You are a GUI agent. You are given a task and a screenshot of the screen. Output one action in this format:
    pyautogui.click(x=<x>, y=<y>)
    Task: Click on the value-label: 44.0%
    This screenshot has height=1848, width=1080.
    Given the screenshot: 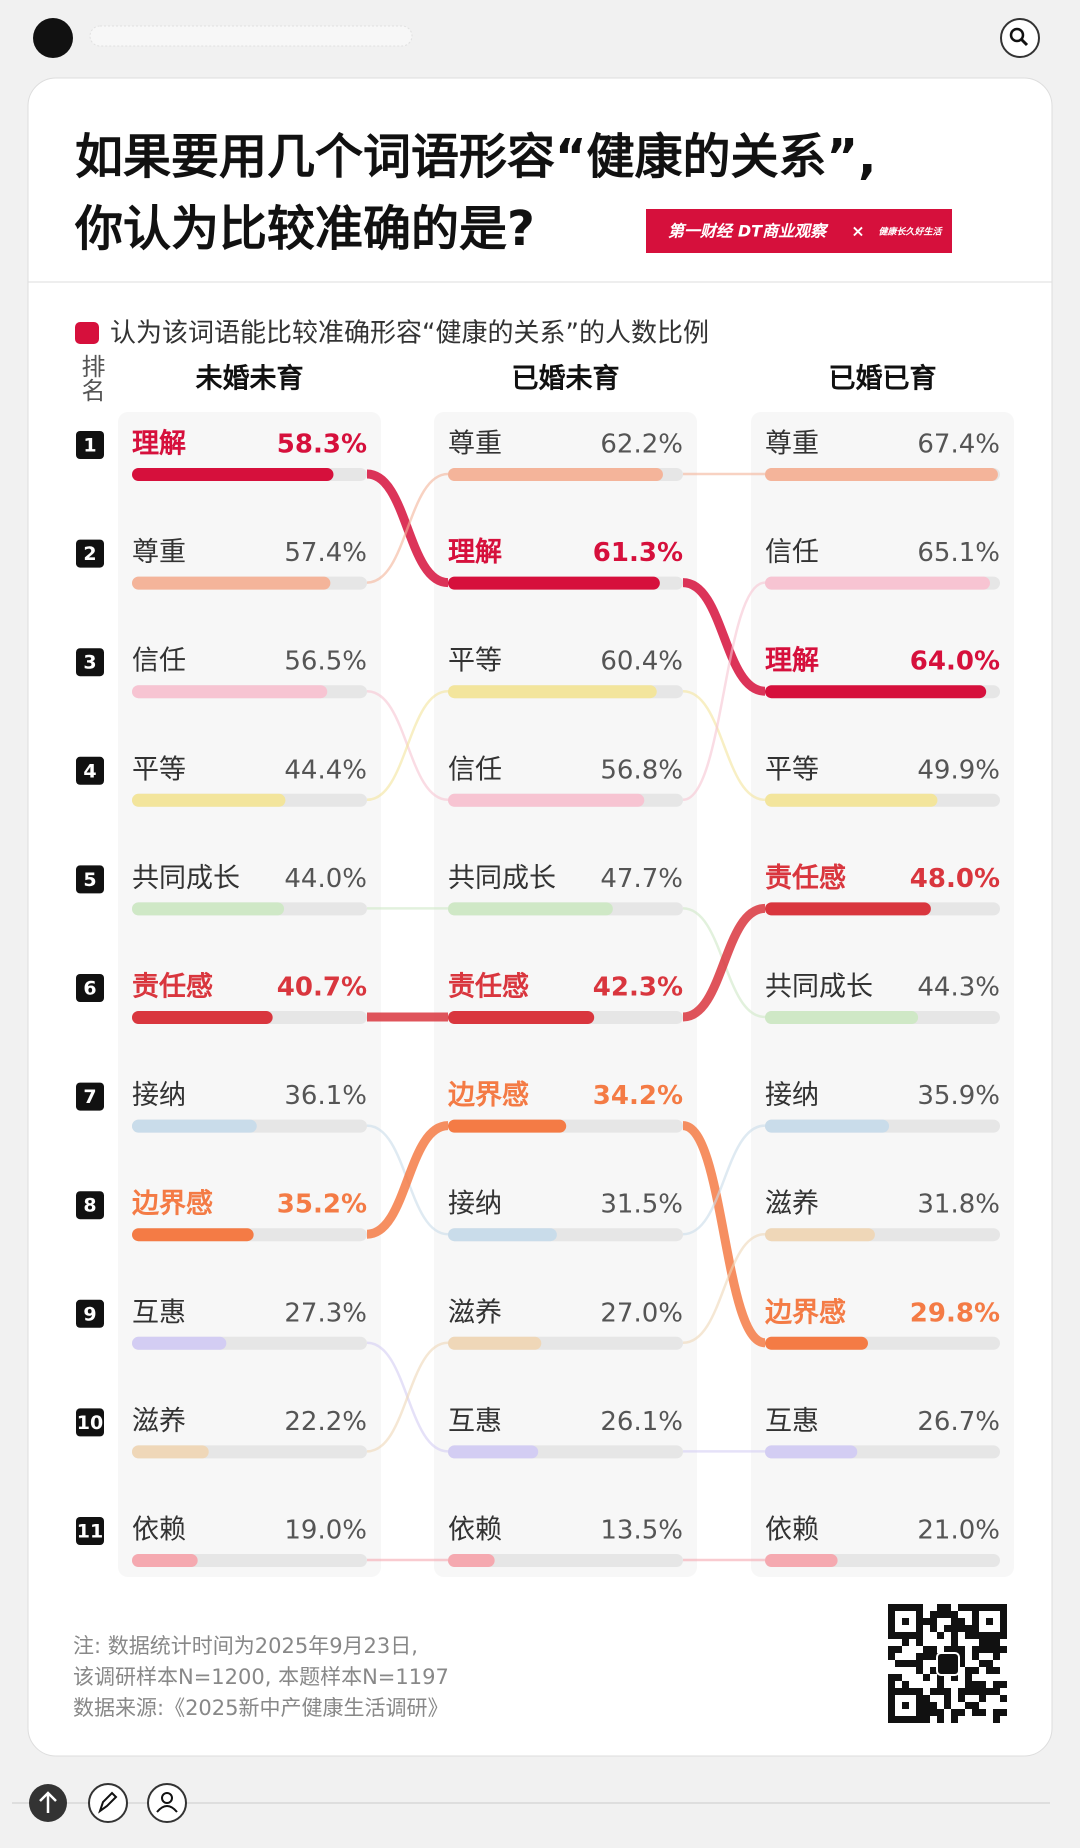 What is the action you would take?
    pyautogui.click(x=325, y=879)
    